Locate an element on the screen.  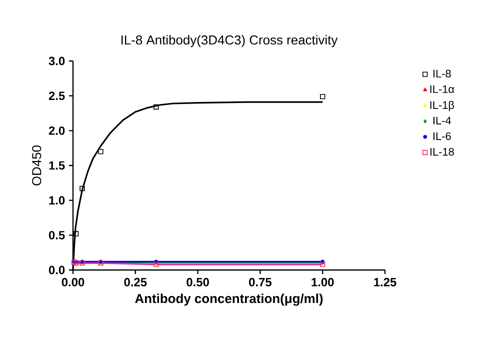
y-tick-label: 0.5 is located at coordinates (56, 235).